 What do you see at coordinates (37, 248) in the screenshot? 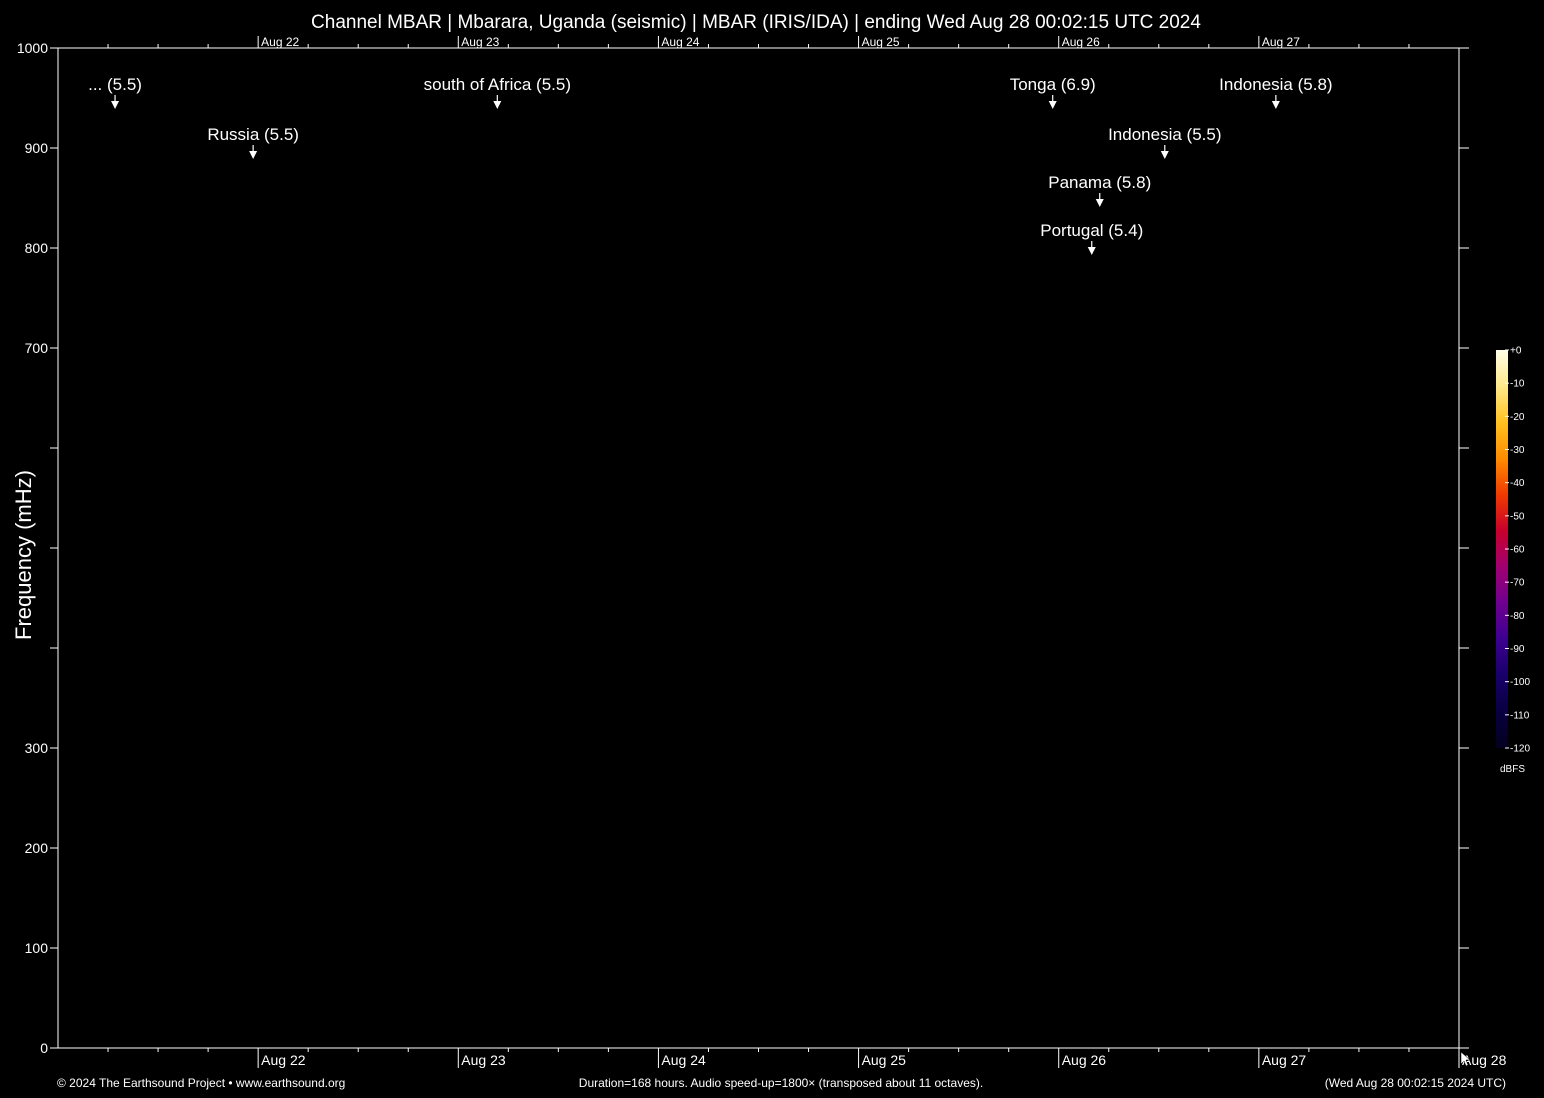
I see `y-tick-label: 800` at bounding box center [37, 248].